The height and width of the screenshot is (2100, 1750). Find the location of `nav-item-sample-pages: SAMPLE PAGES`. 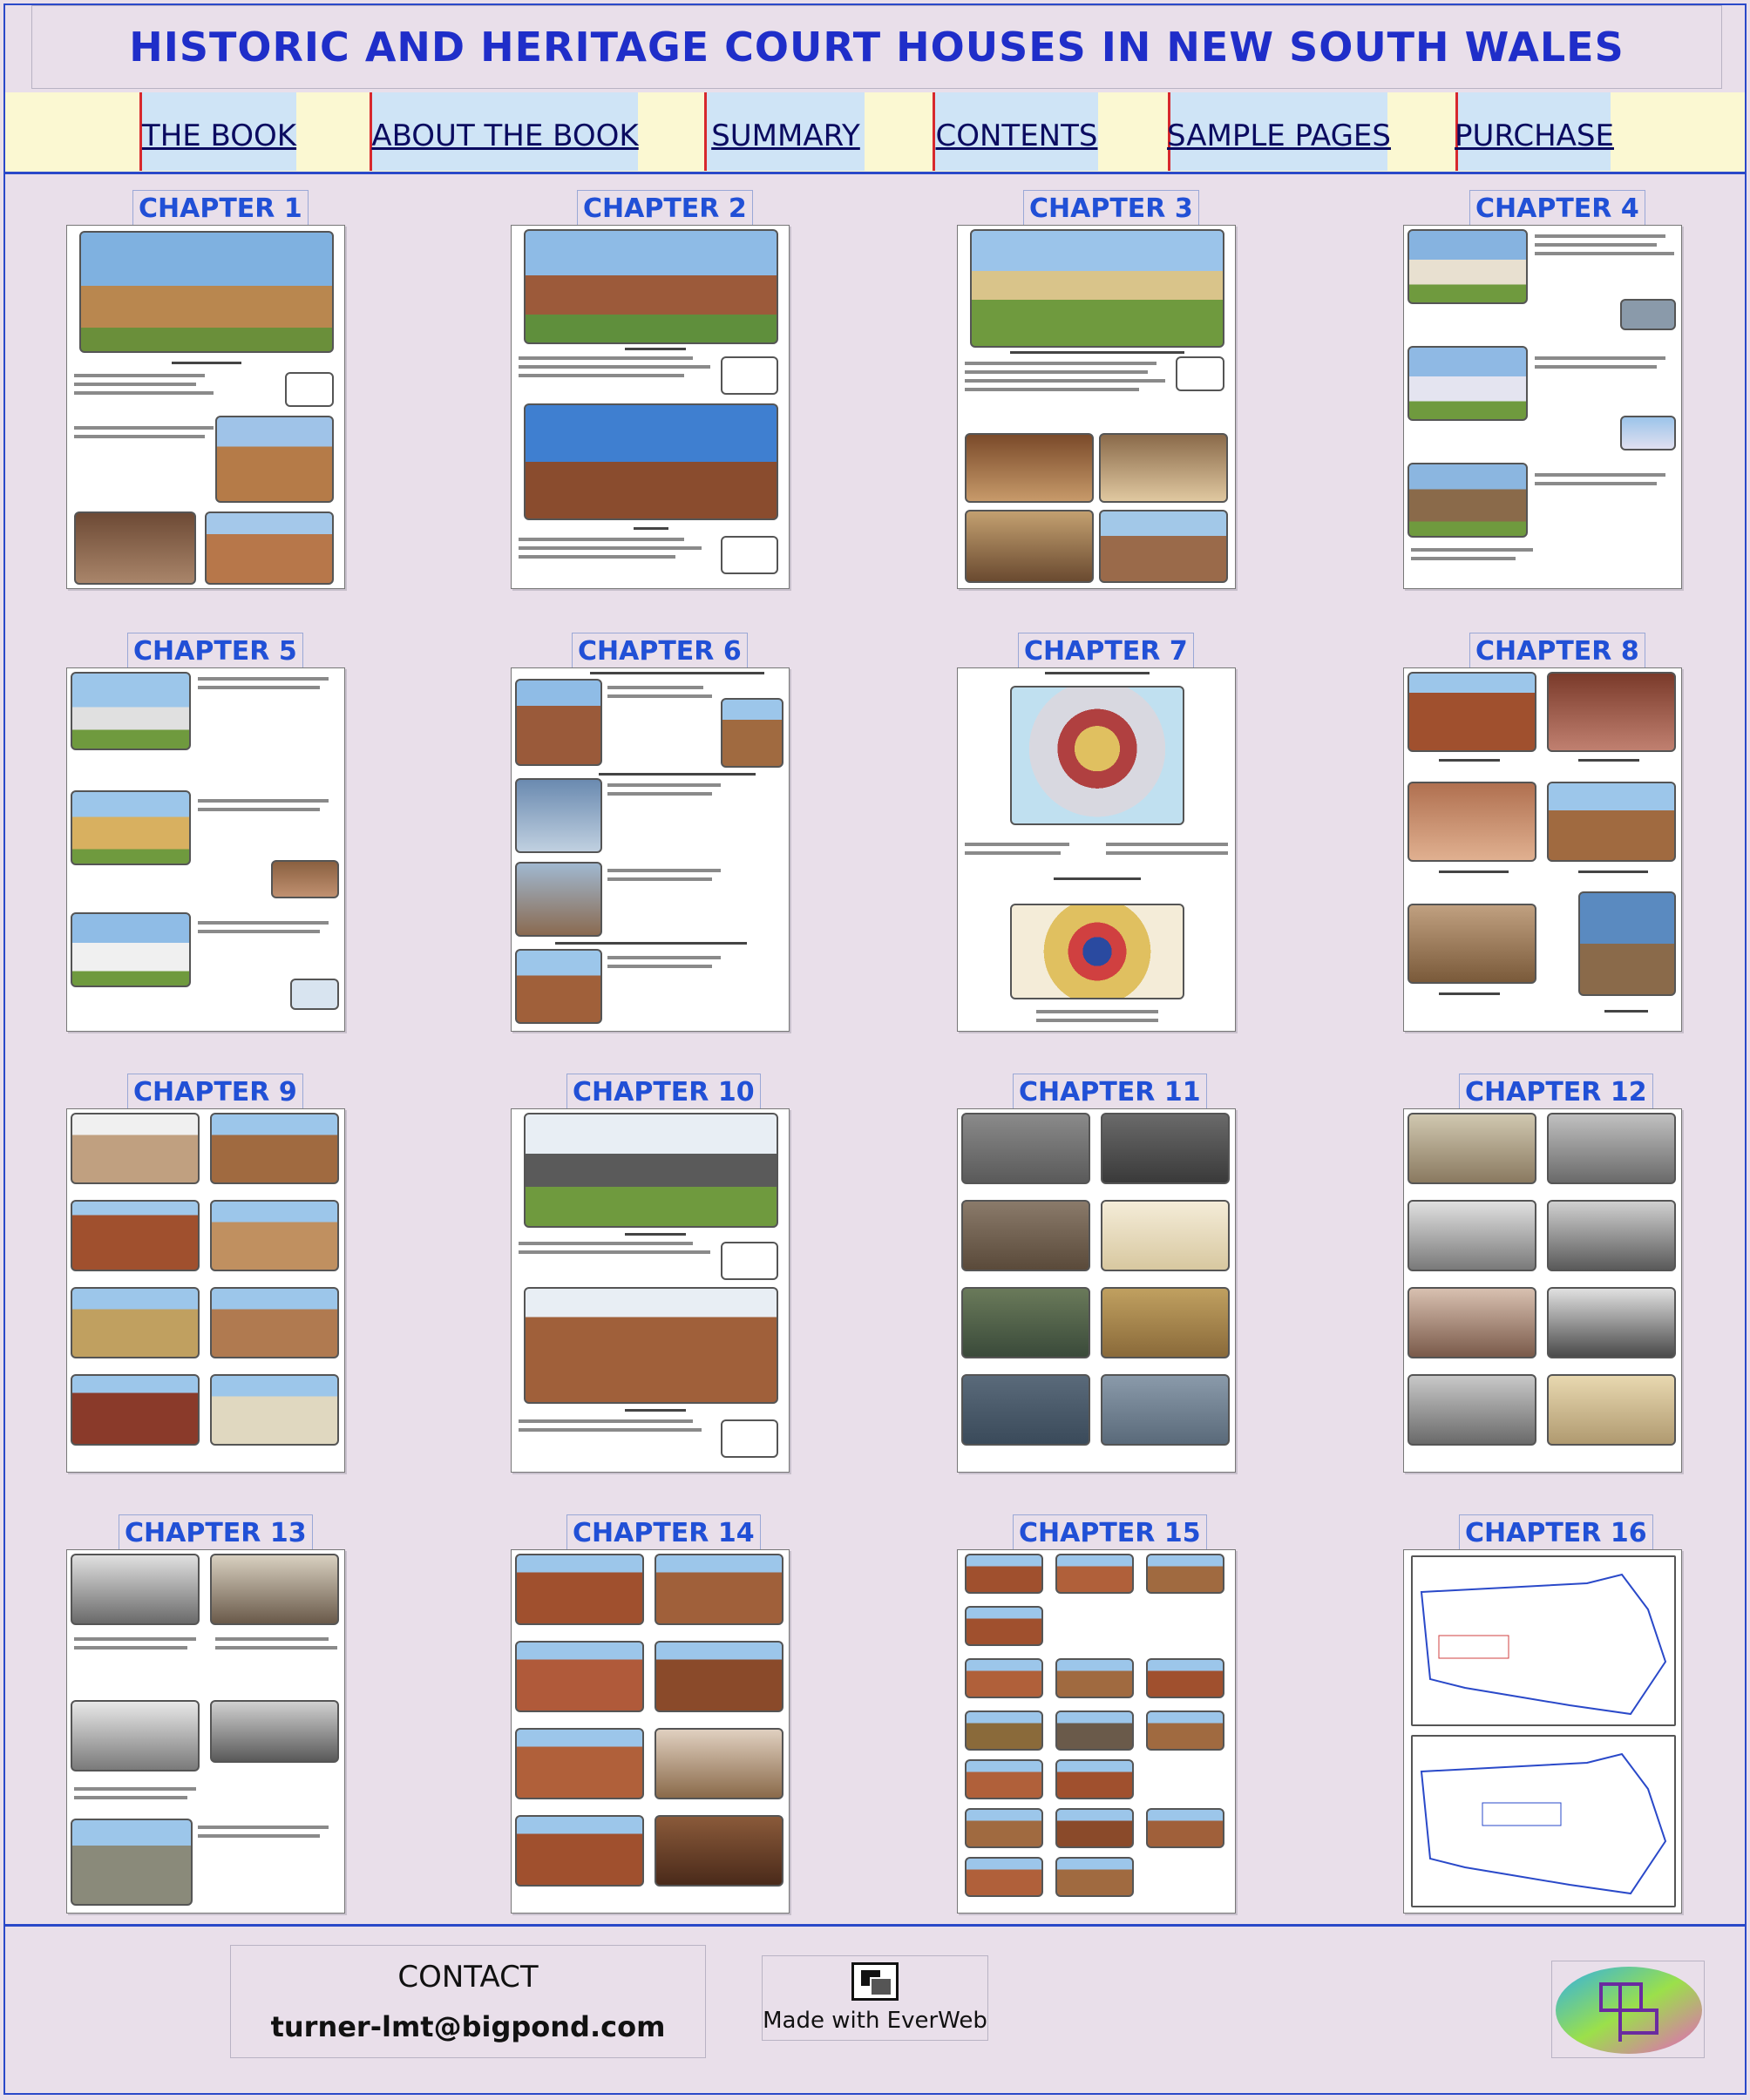

nav-item-sample-pages: SAMPLE PAGES is located at coordinates (1279, 131).